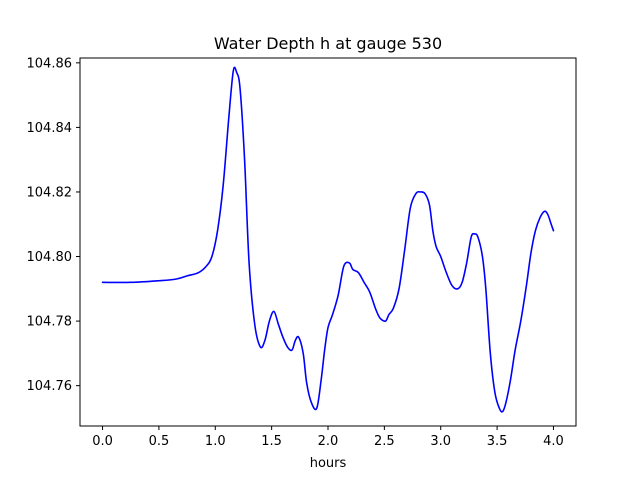 This screenshot has height=480, width=640. Describe the element at coordinates (553, 441) in the screenshot. I see `x-tick-label: 4.0` at that location.